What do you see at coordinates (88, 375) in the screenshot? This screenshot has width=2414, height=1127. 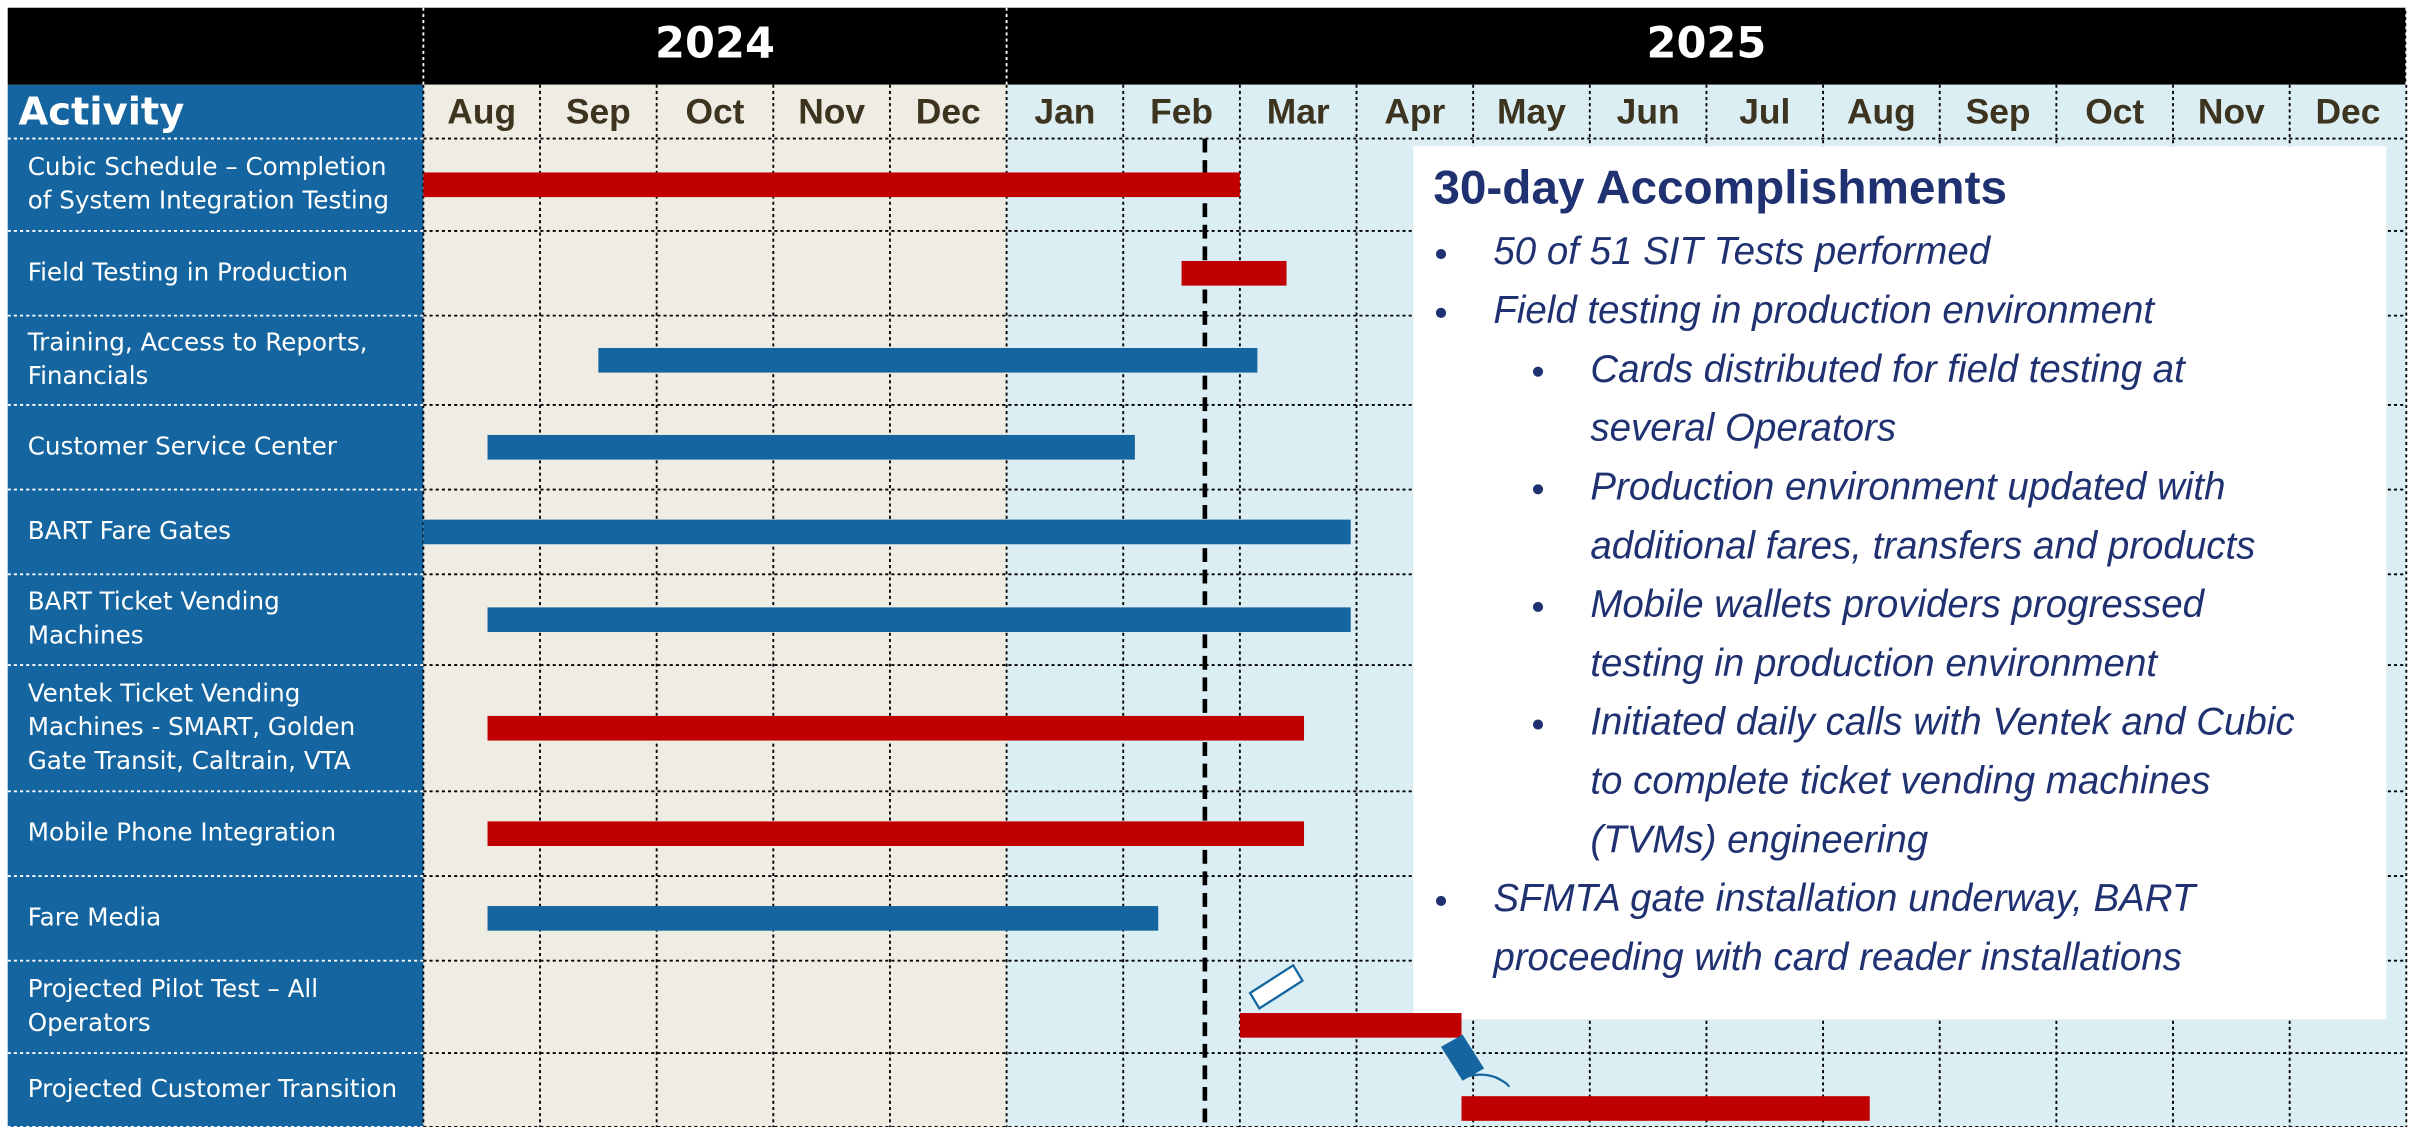 I see `activity-name: Financials` at bounding box center [88, 375].